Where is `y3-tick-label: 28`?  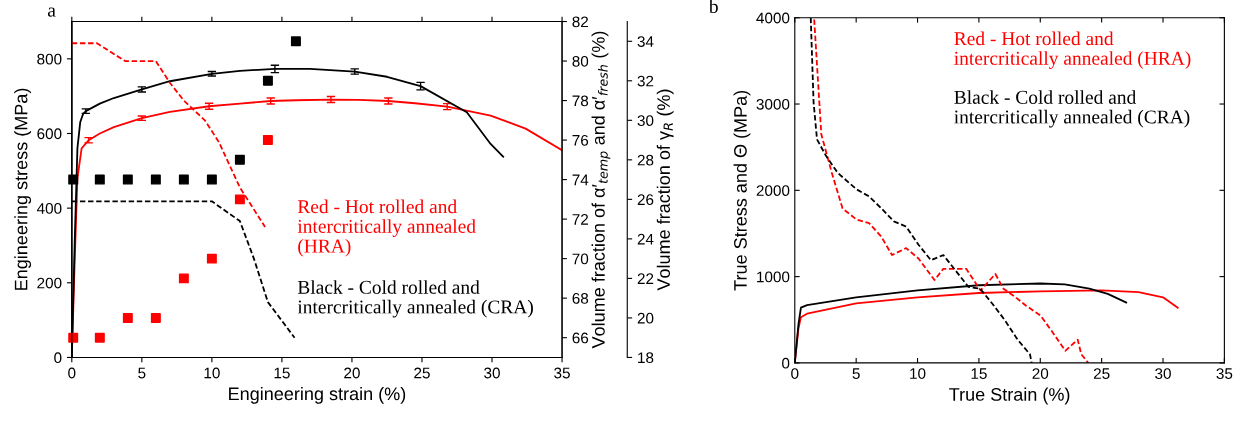 y3-tick-label: 28 is located at coordinates (645, 160).